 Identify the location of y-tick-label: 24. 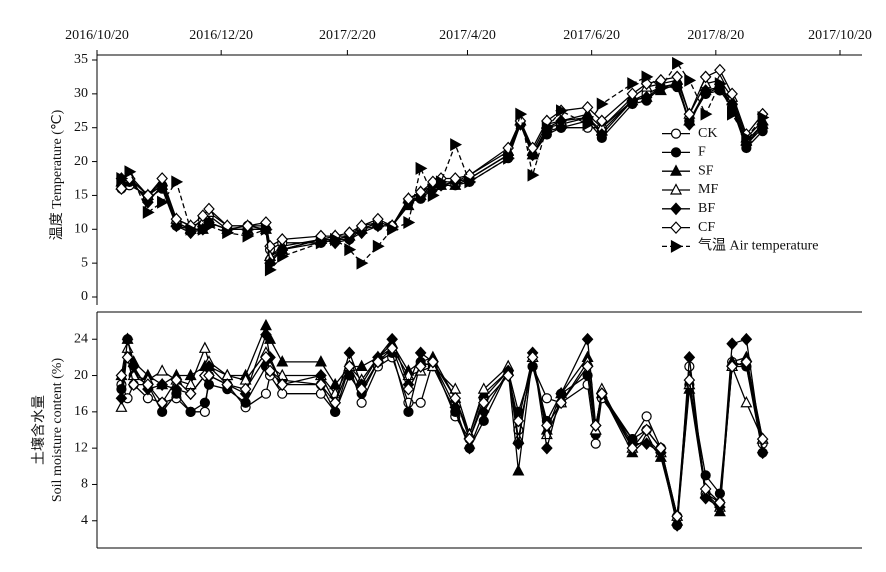
(81, 338).